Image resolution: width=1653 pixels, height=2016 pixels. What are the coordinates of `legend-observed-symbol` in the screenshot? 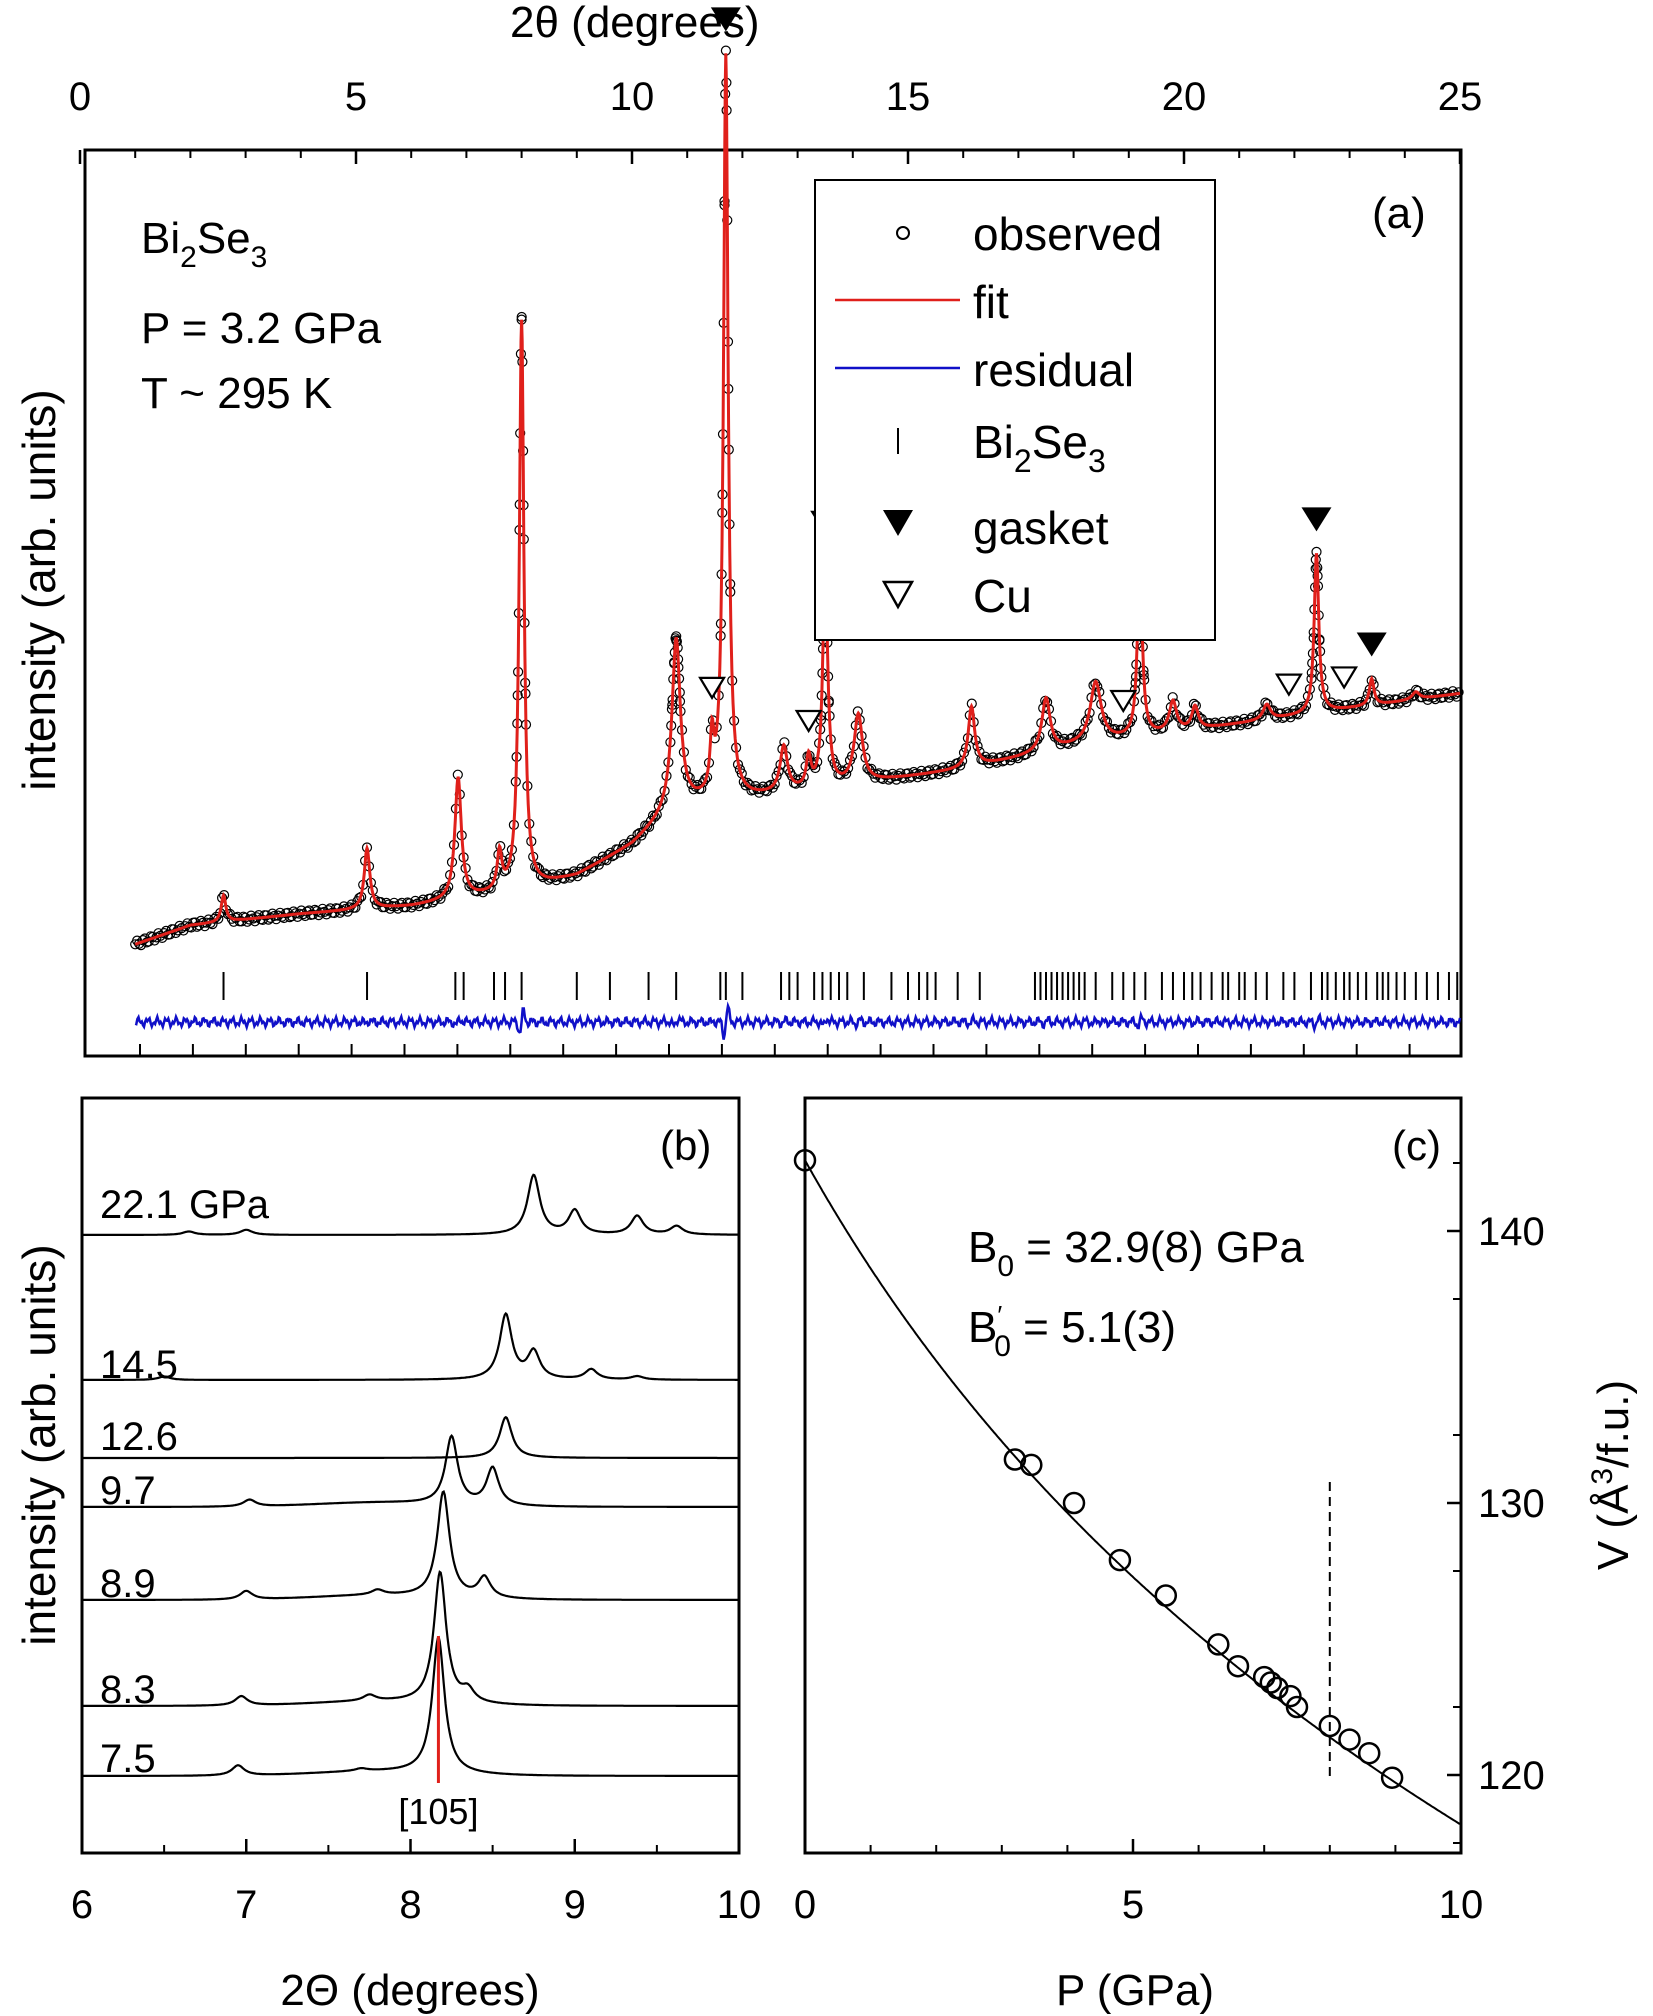 It's located at (903, 233).